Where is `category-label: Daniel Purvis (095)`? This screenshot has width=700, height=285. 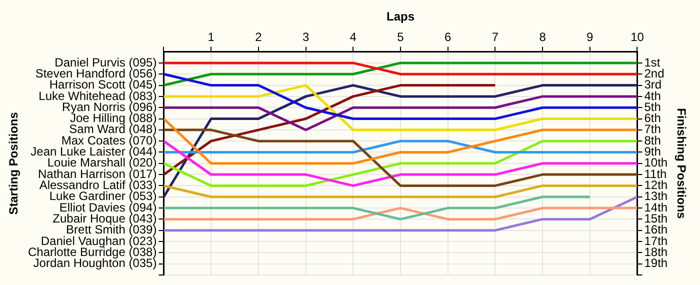
category-label: Daniel Purvis (095) is located at coordinates (105, 62).